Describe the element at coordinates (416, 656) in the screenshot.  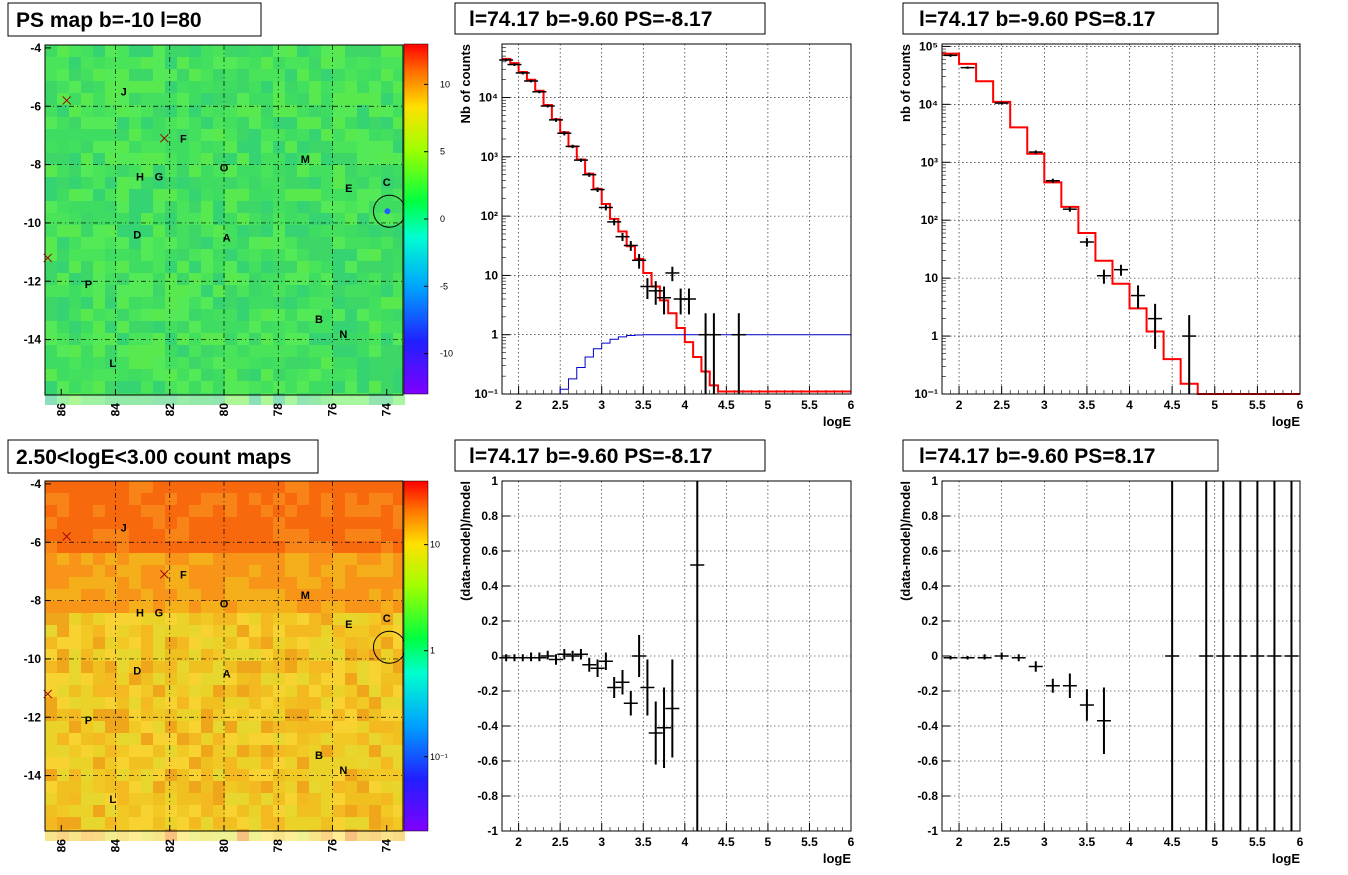
I see `count-map-colorbar` at that location.